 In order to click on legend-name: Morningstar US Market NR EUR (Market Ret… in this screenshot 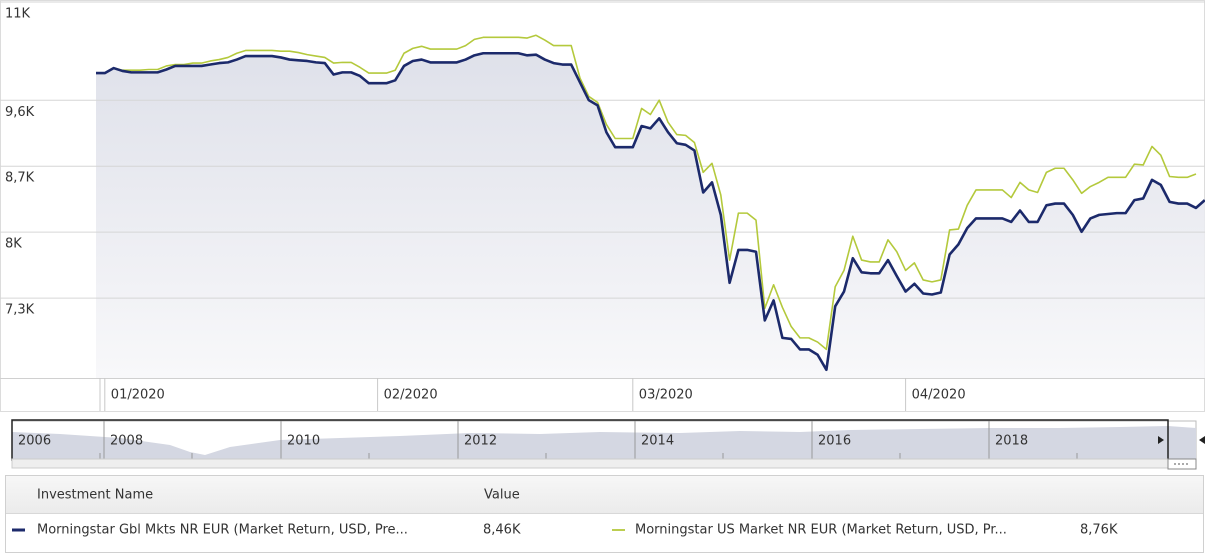, I will do `click(821, 530)`.